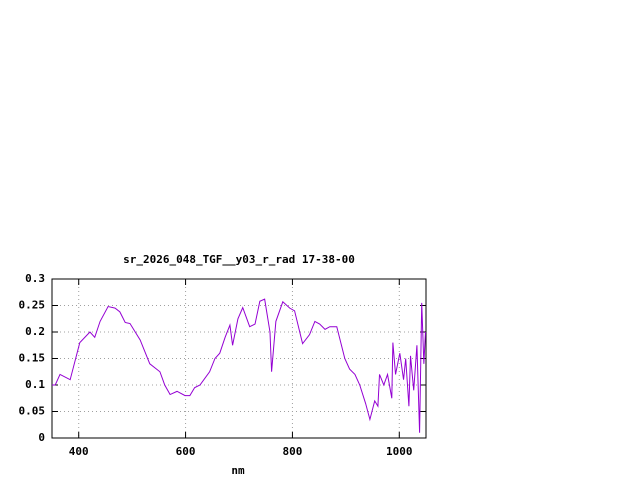 The image size is (640, 480). What do you see at coordinates (35, 278) in the screenshot?
I see `y-tick-label: 0.3` at bounding box center [35, 278].